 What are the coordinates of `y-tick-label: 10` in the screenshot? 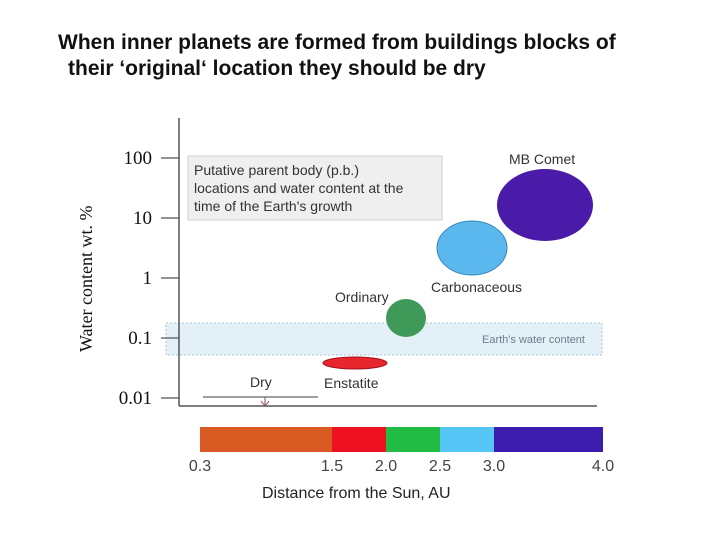 It's located at (142, 218).